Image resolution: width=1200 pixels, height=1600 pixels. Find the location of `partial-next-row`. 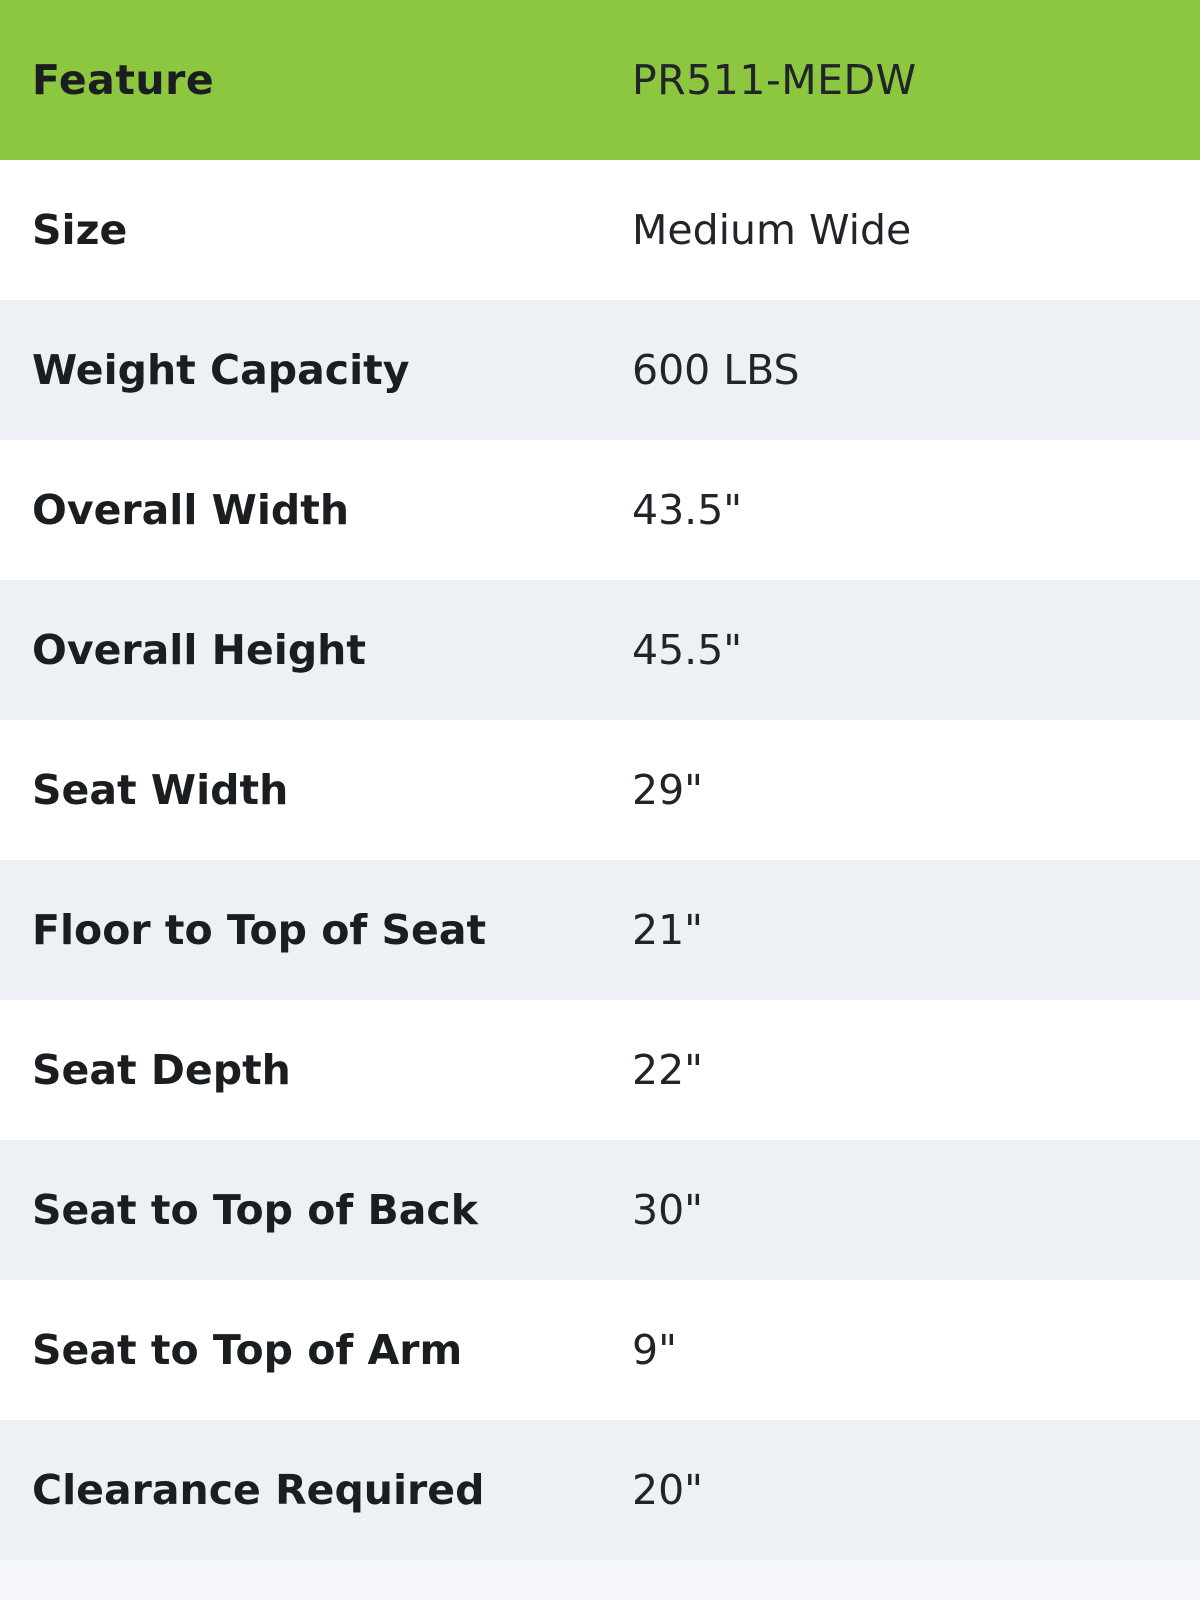

partial-next-row is located at coordinates (600, 1580).